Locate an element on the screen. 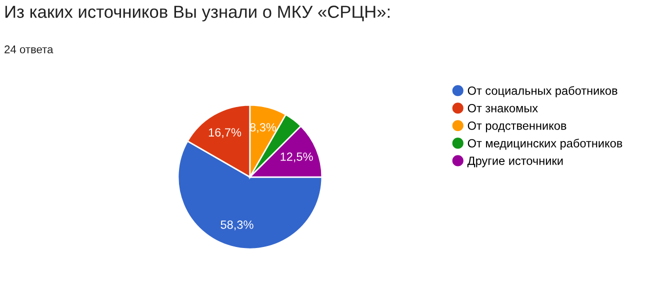 The image size is (672, 296). data-label: 16,7% is located at coordinates (225, 133).